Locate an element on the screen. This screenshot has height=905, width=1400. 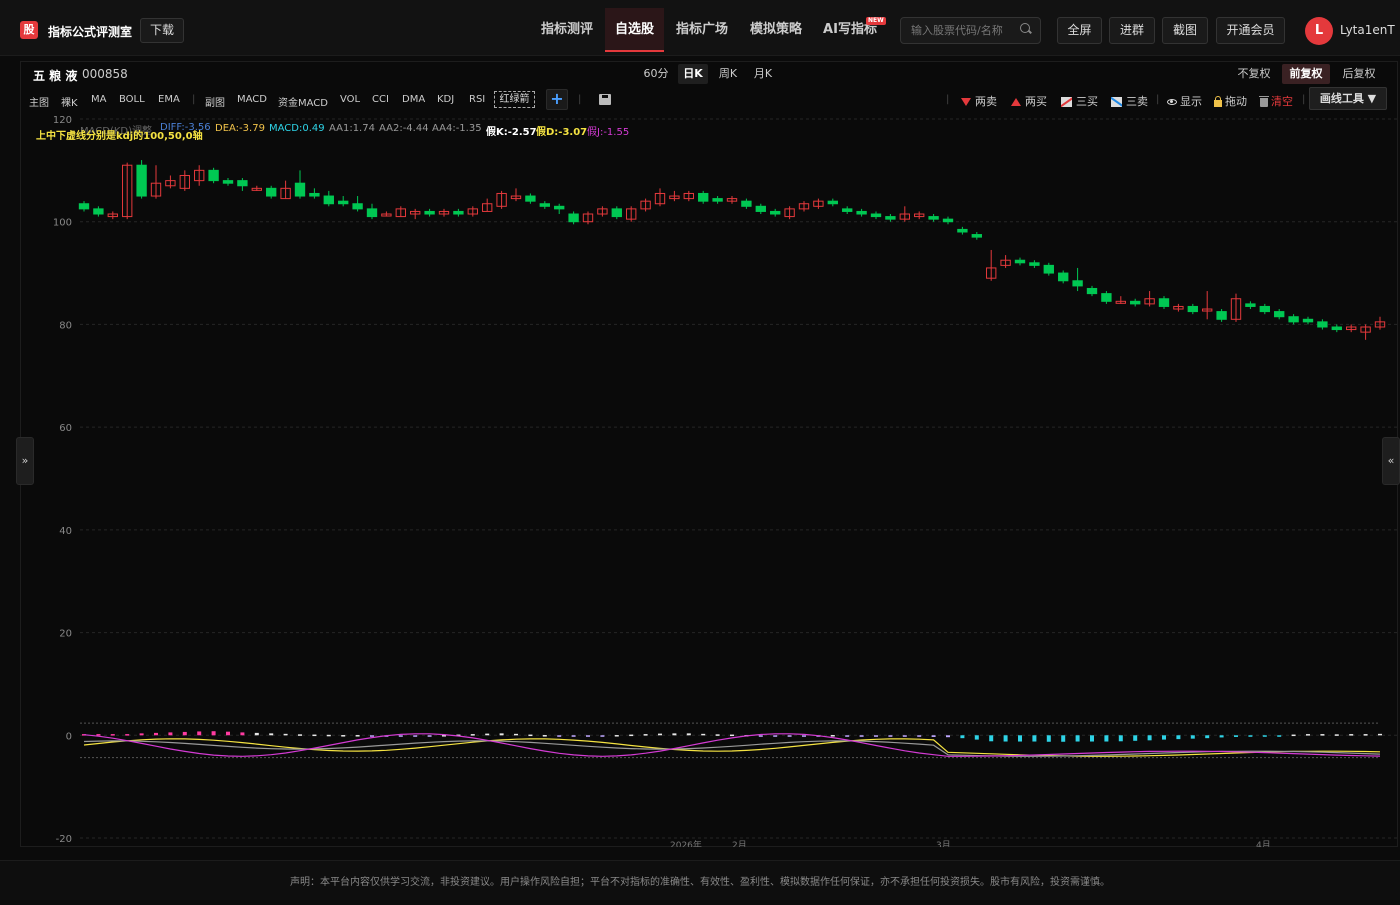
adjust-forward: 前复权 is located at coordinates (1306, 74).